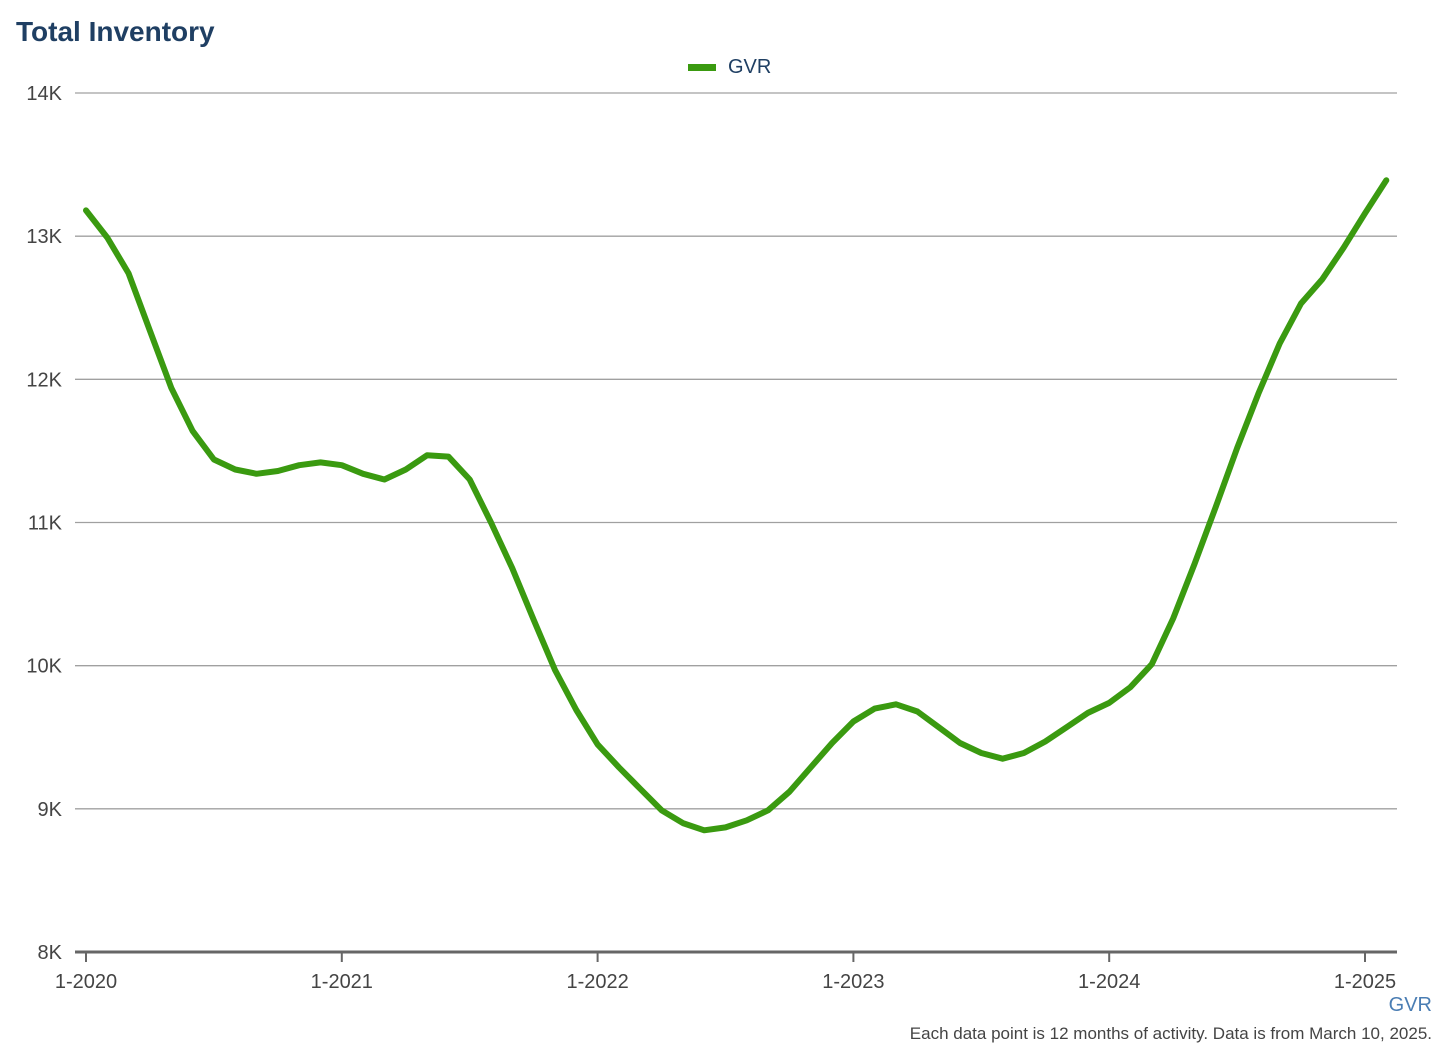 Image resolution: width=1456 pixels, height=1049 pixels. Describe the element at coordinates (597, 982) in the screenshot. I see `x-tick-label: 1-2022` at that location.